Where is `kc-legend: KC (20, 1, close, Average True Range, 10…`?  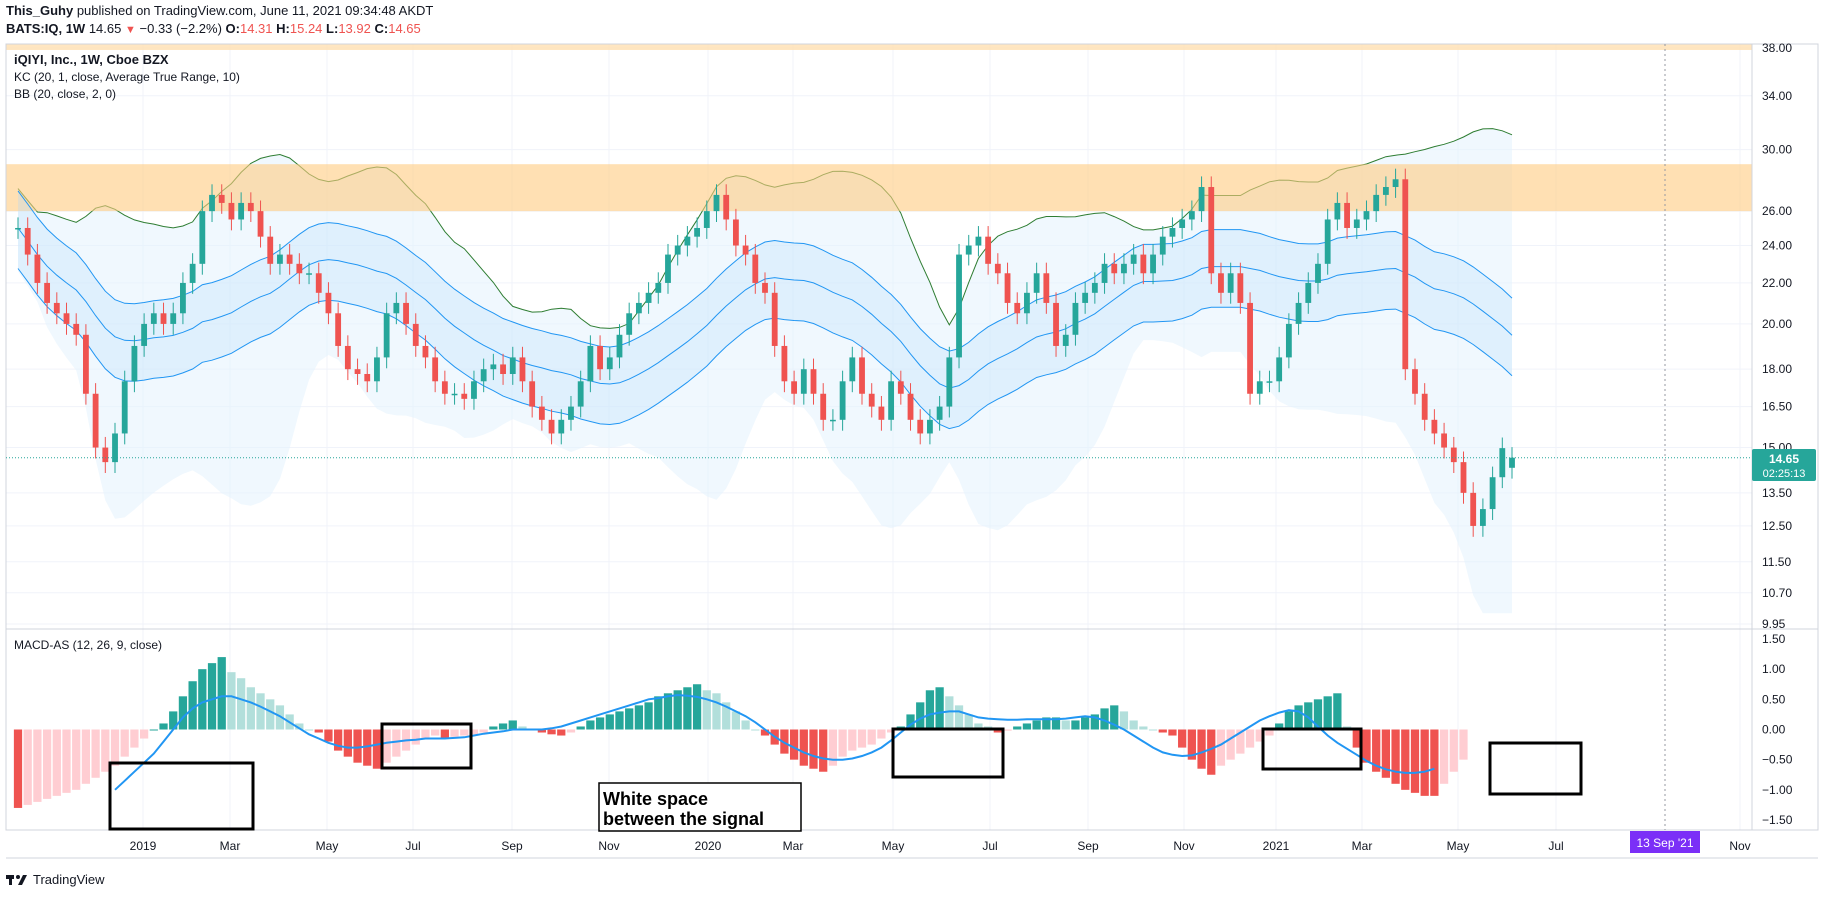
kc-legend: KC (20, 1, close, Average True Range, 10… is located at coordinates (127, 77).